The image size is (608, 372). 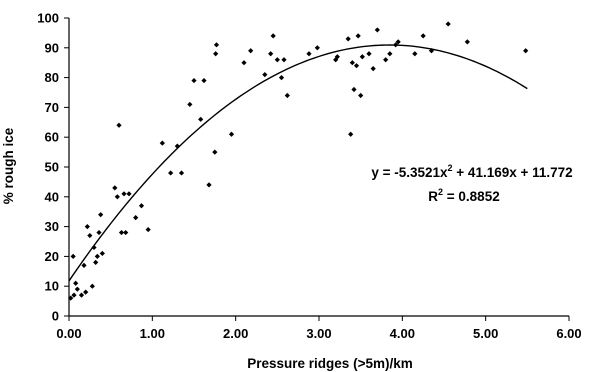 I want to click on y-axis-label: % rough ice, so click(x=8, y=165).